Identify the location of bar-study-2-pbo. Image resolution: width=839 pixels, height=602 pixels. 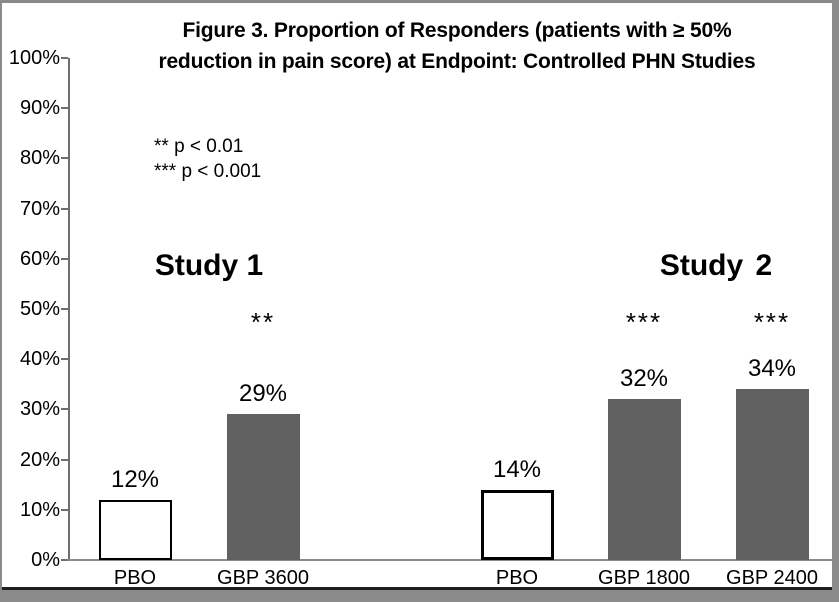
(517, 524).